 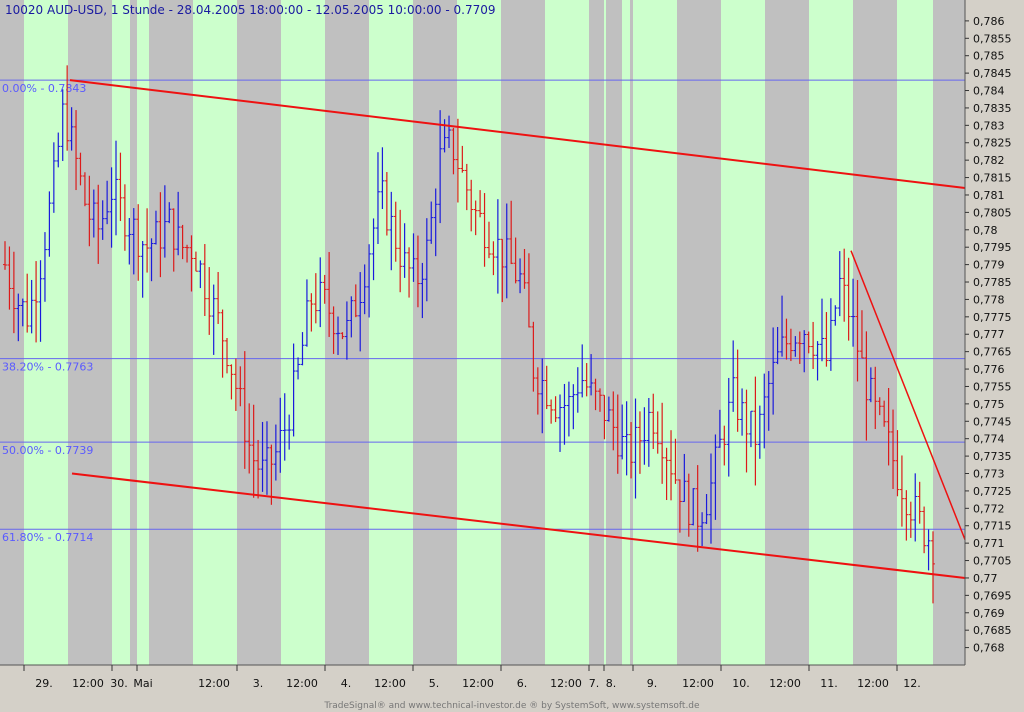 I want to click on time-tick-label: 30., so click(x=119, y=683).